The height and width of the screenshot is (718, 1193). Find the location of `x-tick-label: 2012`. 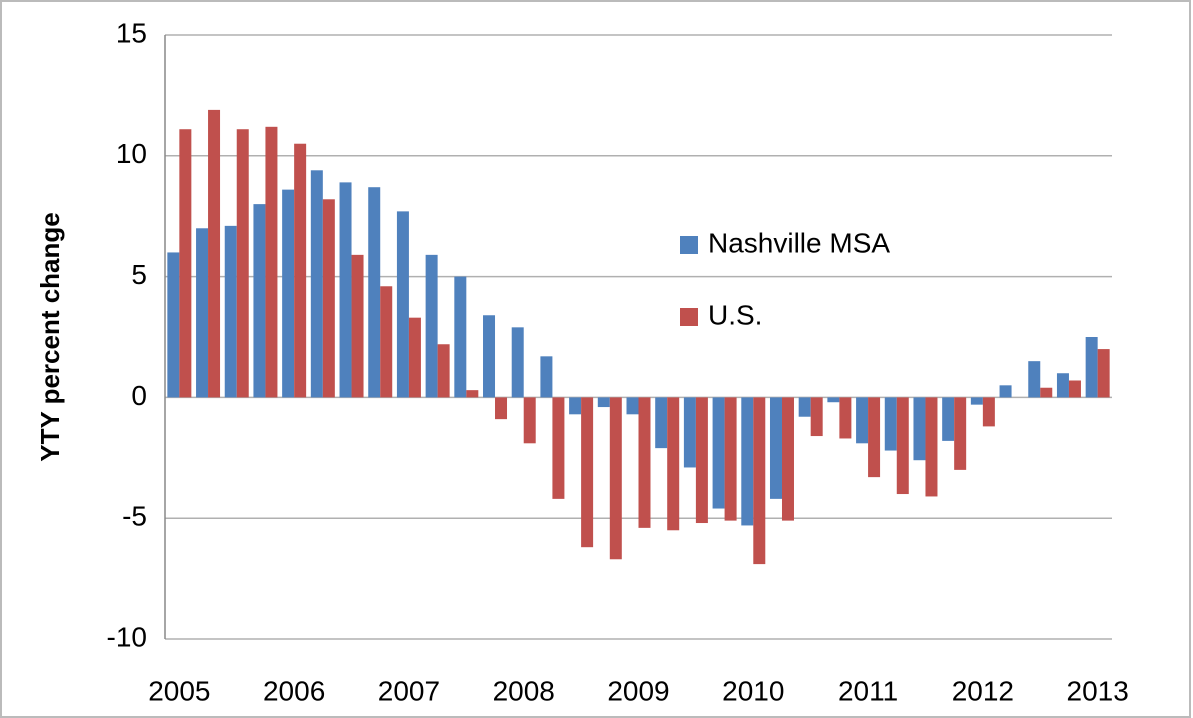

x-tick-label: 2012 is located at coordinates (983, 690).